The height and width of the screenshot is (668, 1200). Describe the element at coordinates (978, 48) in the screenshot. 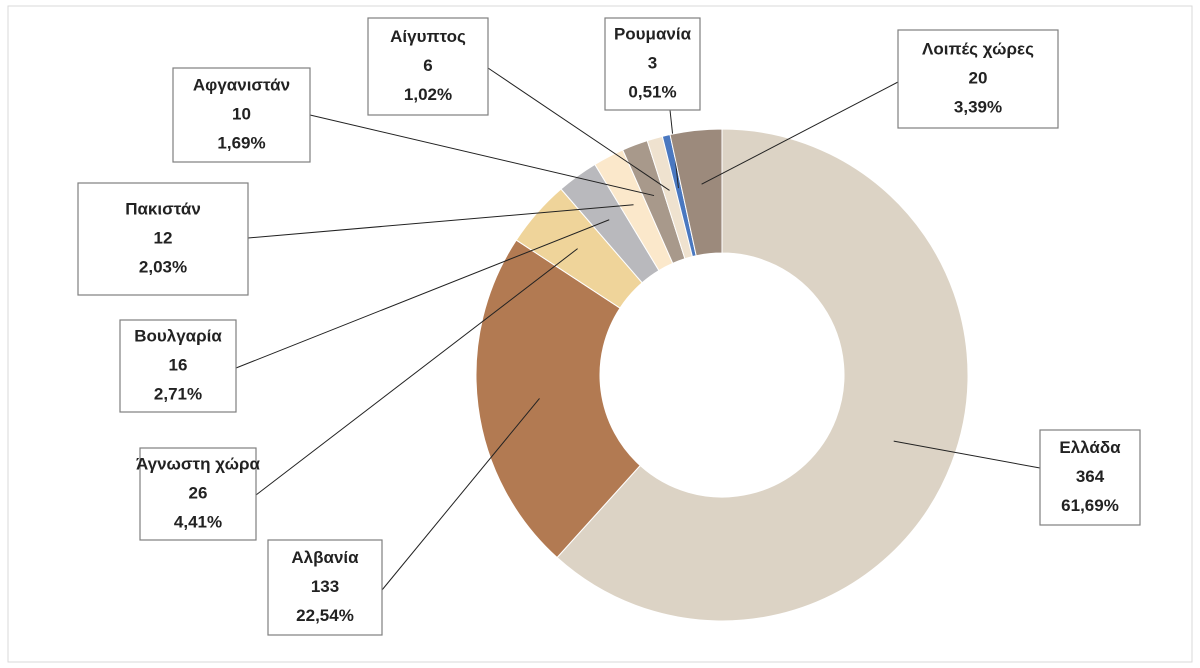

I see `category-label: Λοιπές χώρες` at that location.